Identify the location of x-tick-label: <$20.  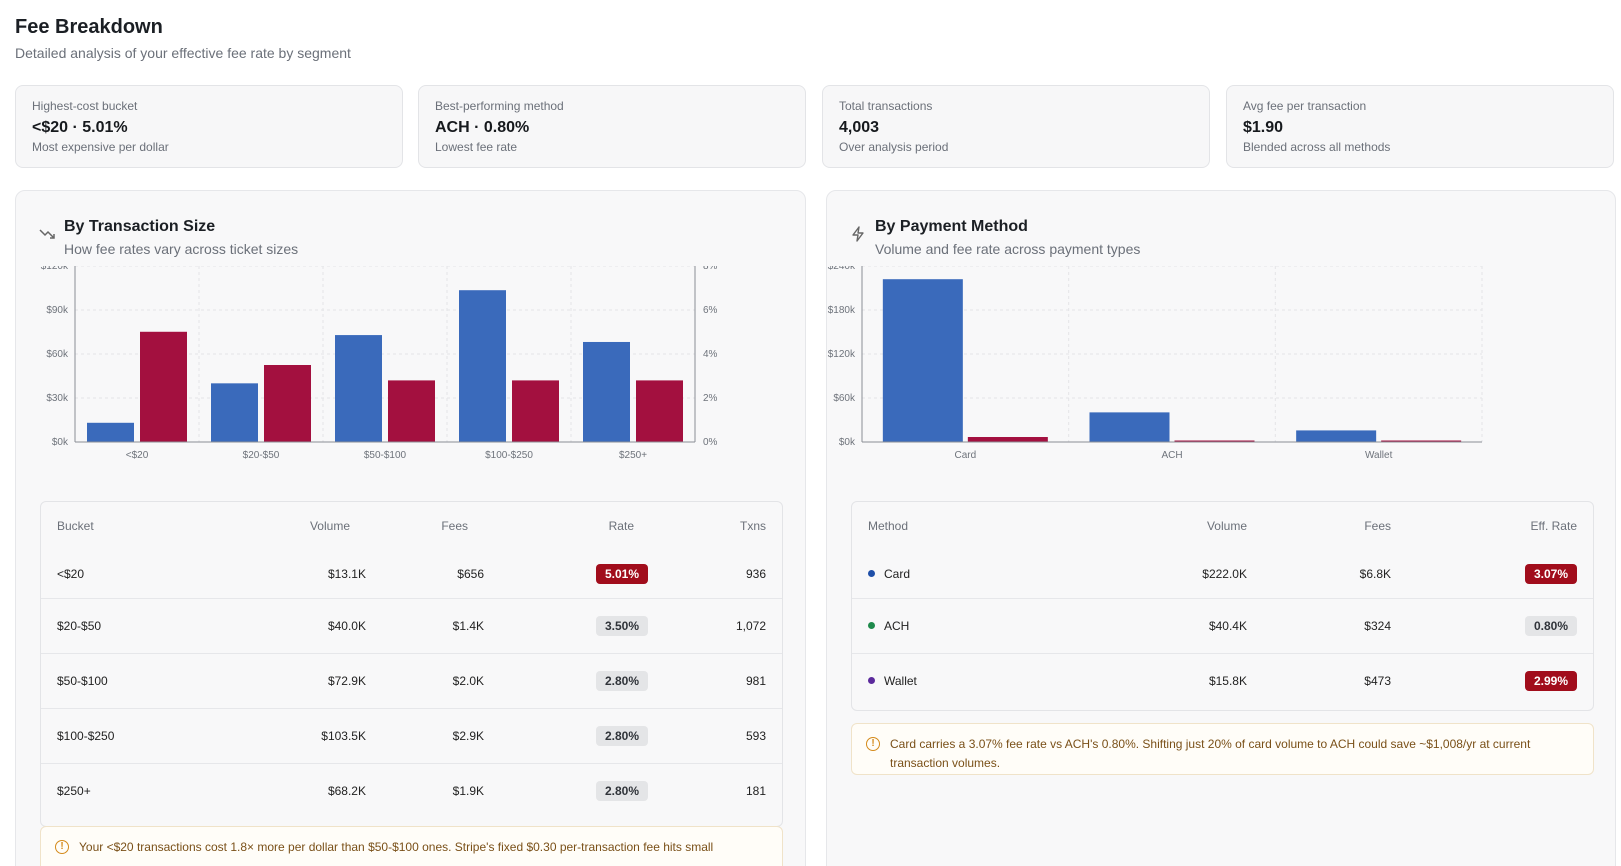
(137, 455).